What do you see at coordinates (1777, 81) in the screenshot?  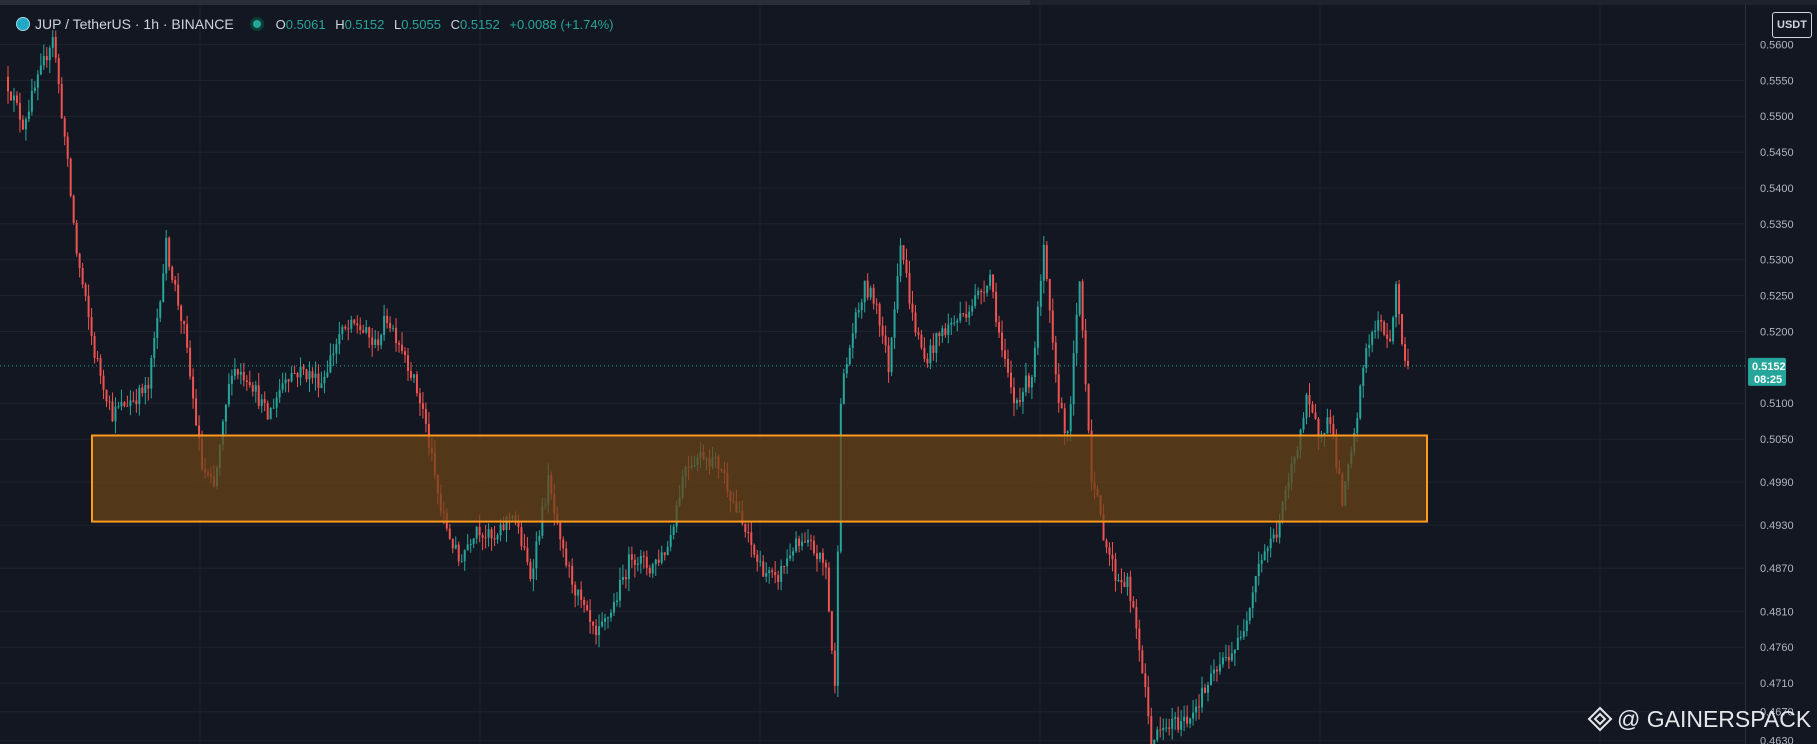 I see `price-tick-label: 0.5550` at bounding box center [1777, 81].